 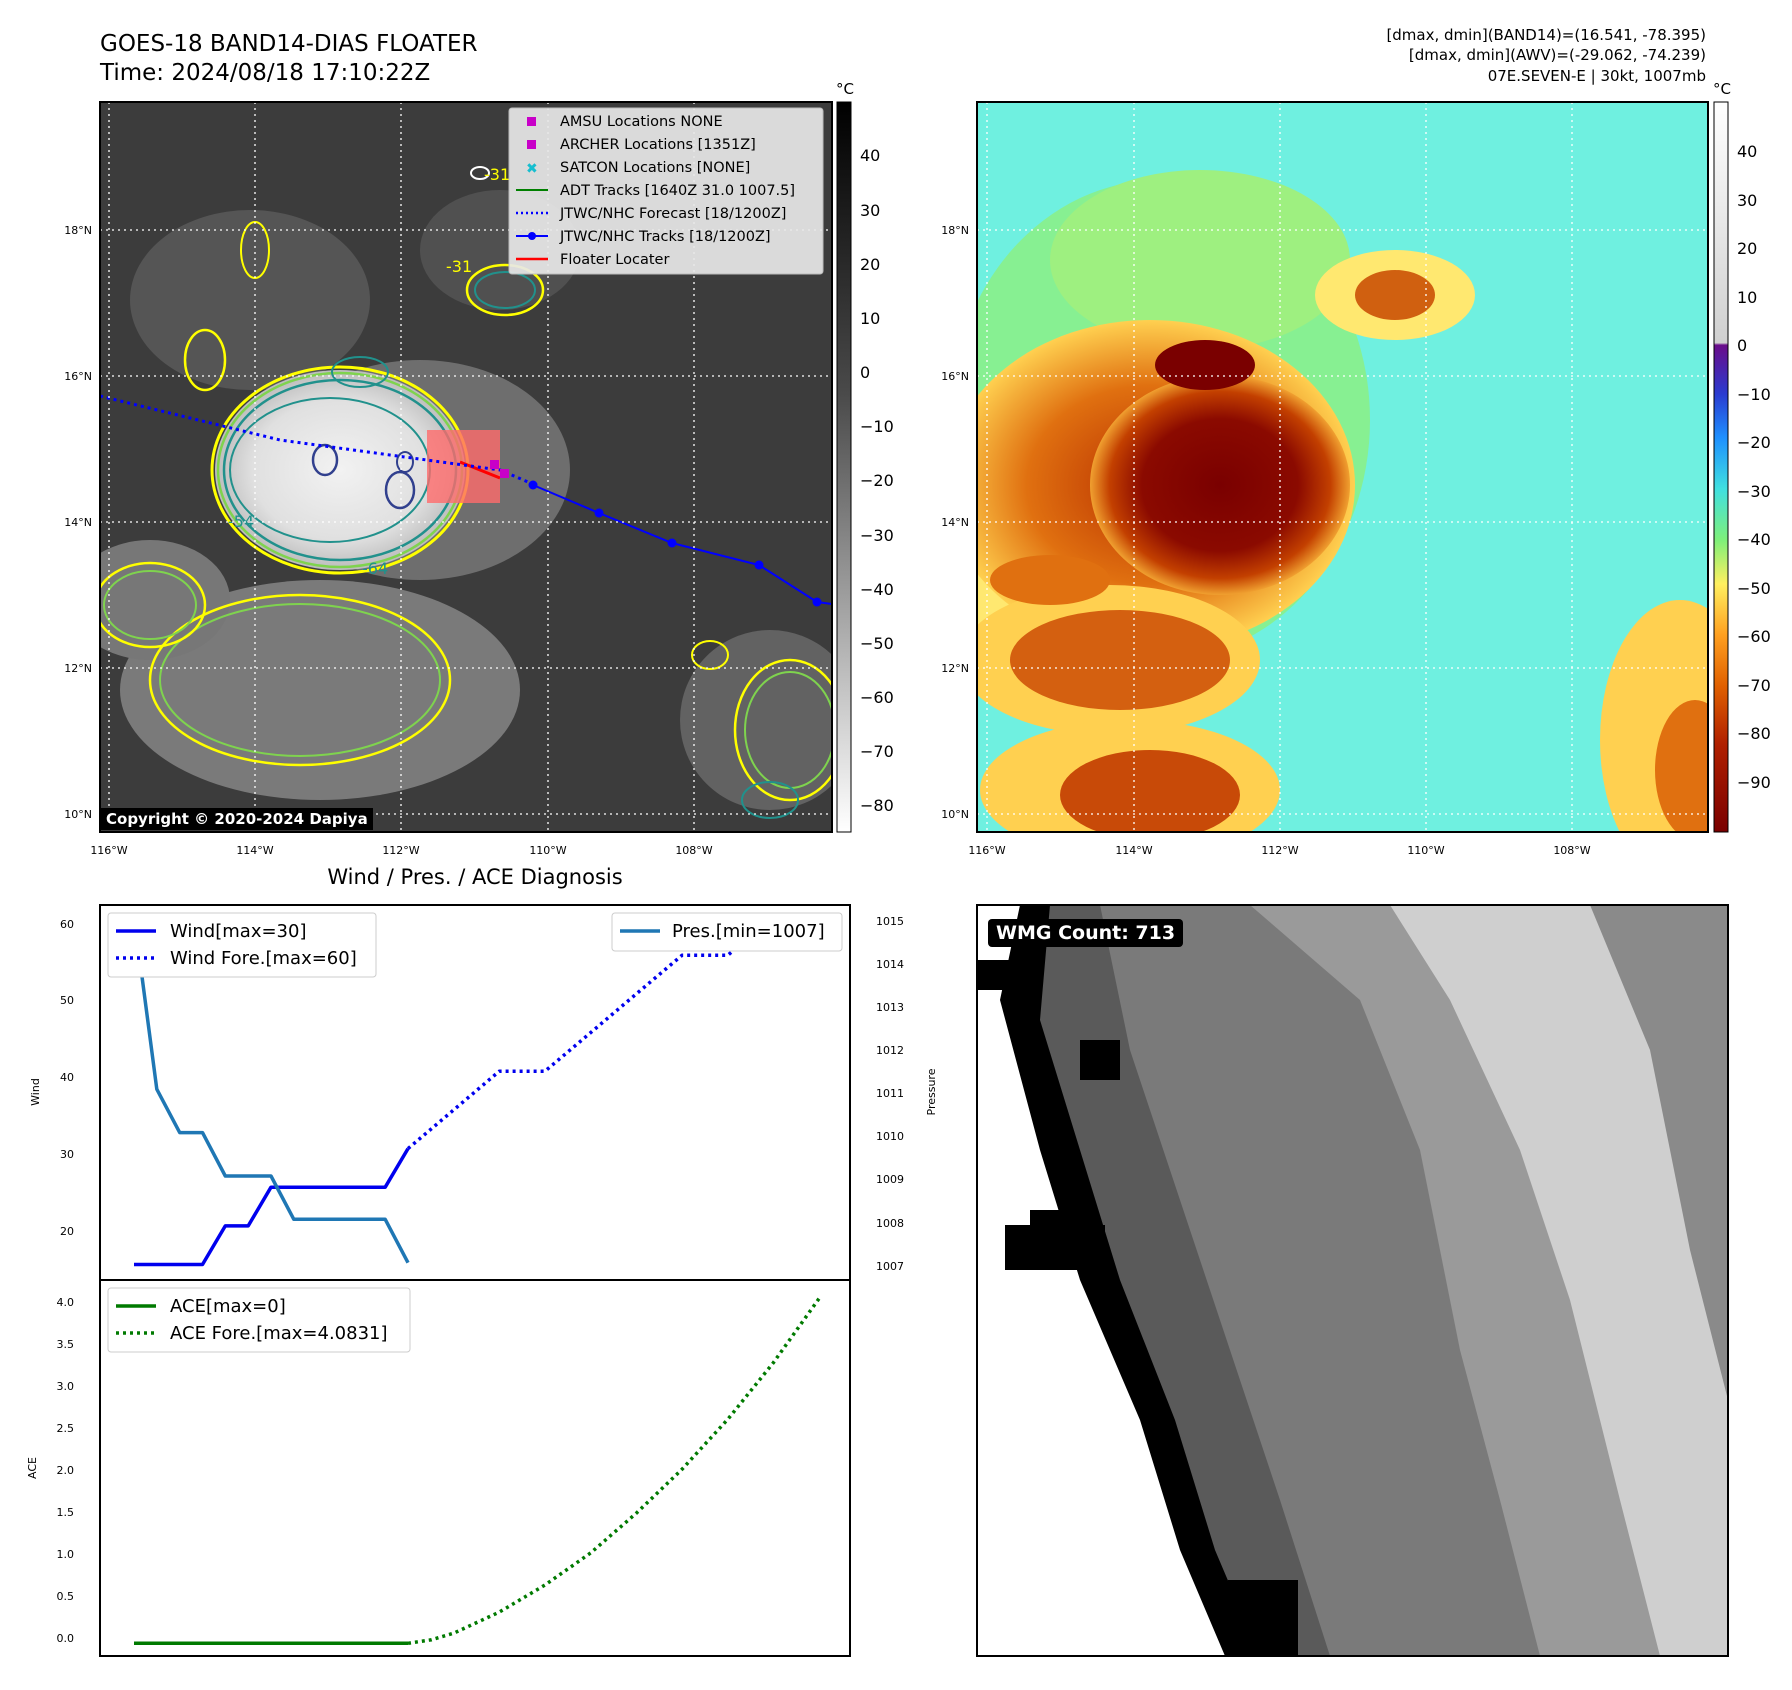 I want to click on wmg-count-badge: WMG Count: 713, so click(x=1086, y=933).